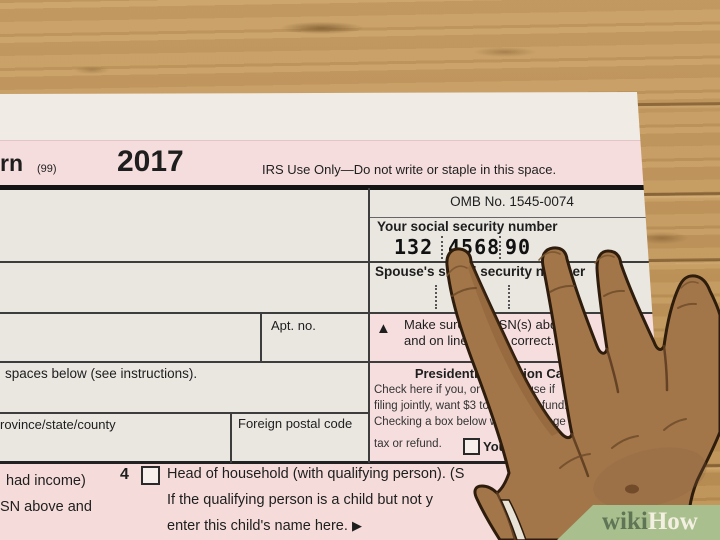  What do you see at coordinates (47, 169) in the screenshot?
I see `form-99-note: (99)` at bounding box center [47, 169].